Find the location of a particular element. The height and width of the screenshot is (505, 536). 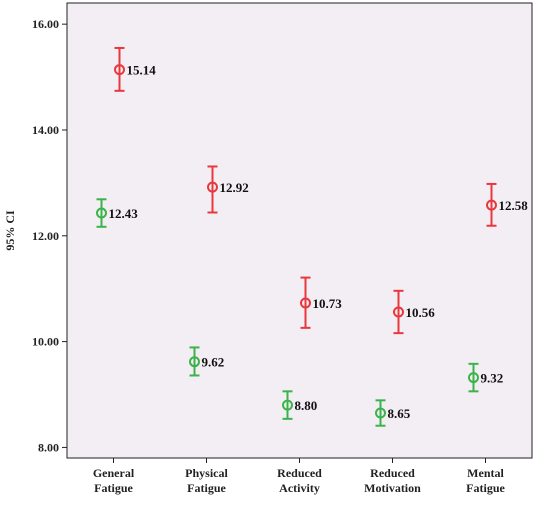

y-axis-title: 95% CI is located at coordinates (10, 230).